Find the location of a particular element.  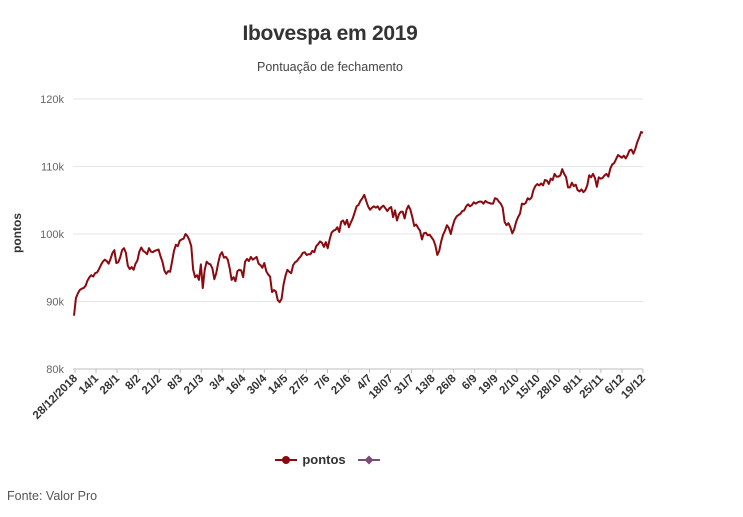

x-tick-label: 13/8 is located at coordinates (425, 384).